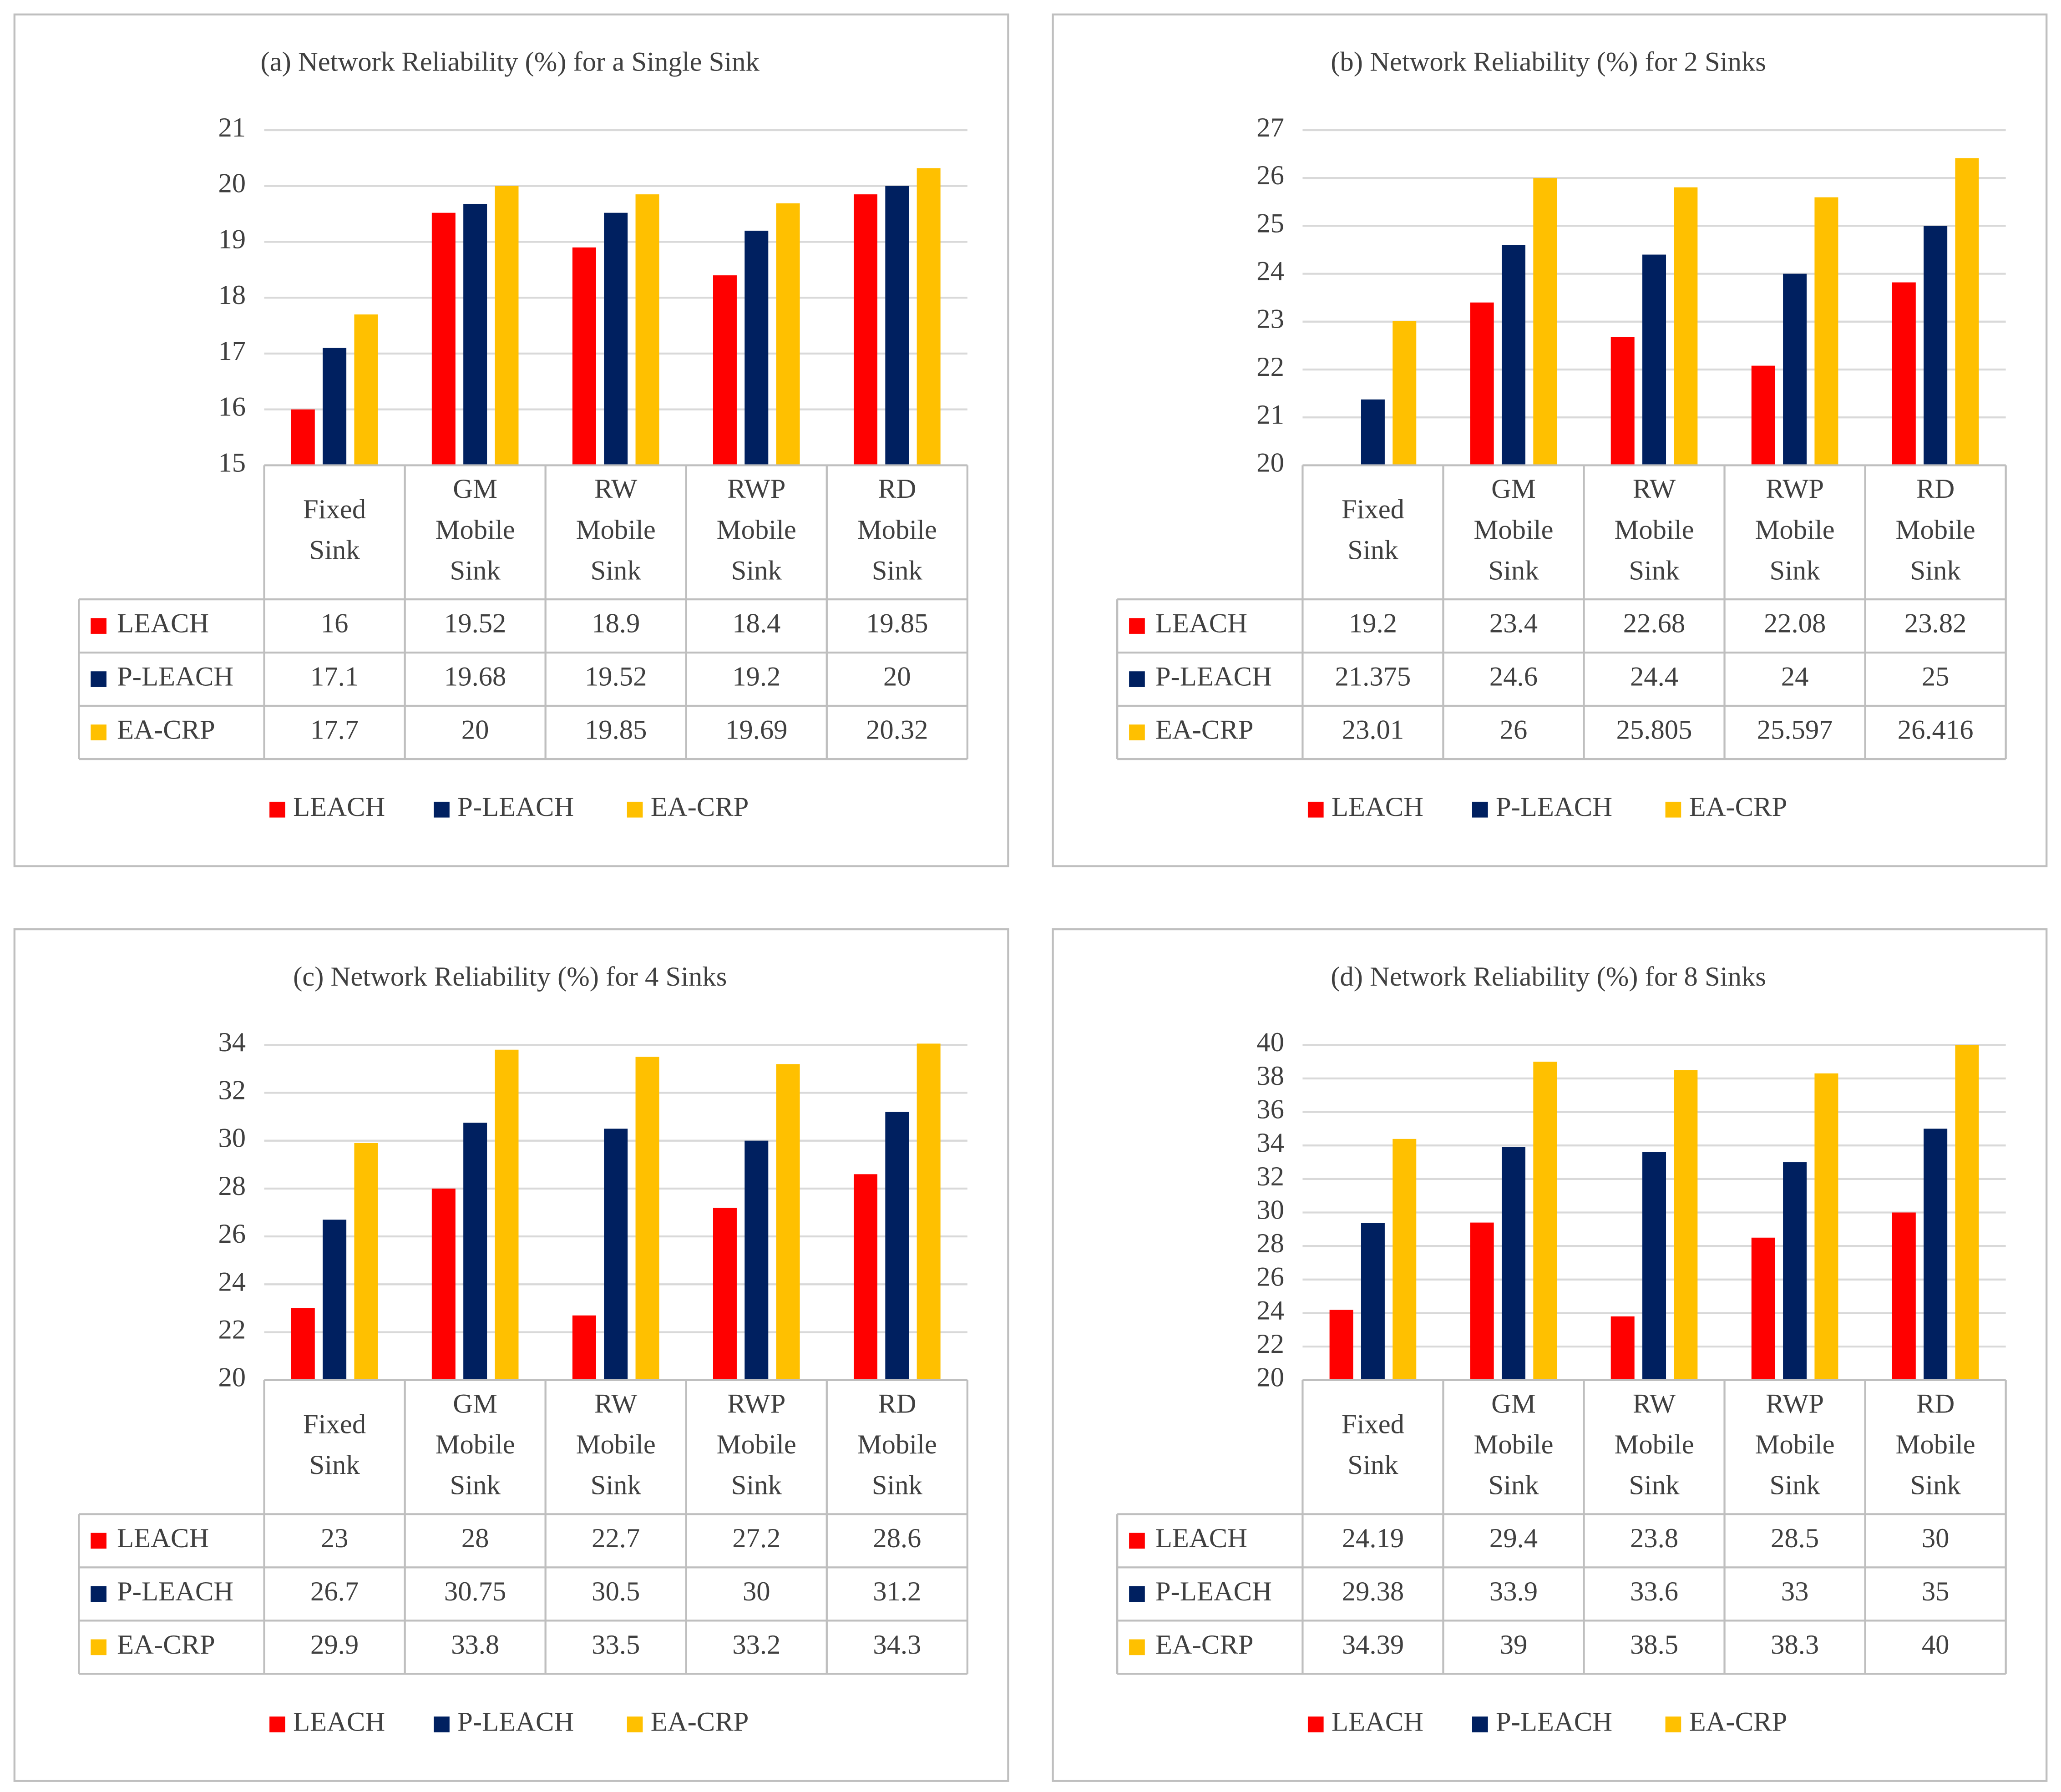  Describe the element at coordinates (1795, 623) in the screenshot. I see `table-cell: 22.08` at that location.